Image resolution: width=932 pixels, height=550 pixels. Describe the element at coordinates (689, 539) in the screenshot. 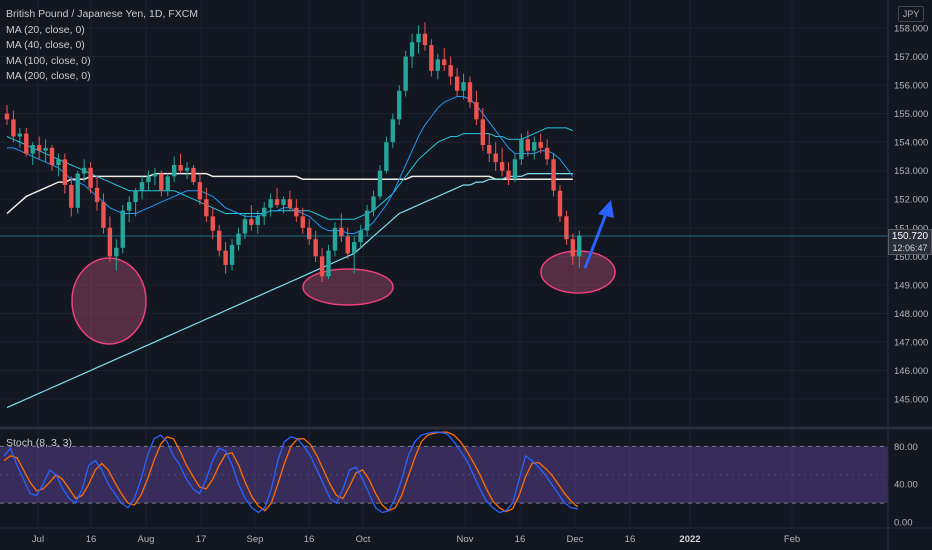

I see `time-tick-label: 2022` at that location.